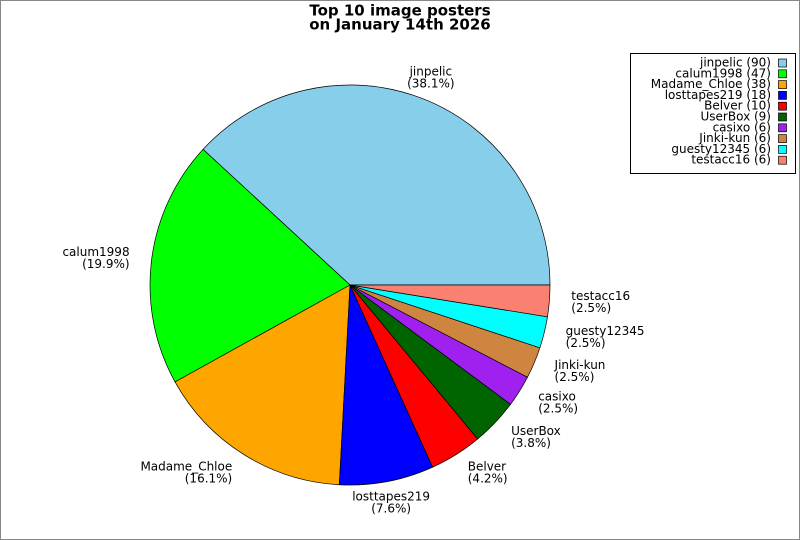 The height and width of the screenshot is (540, 800). I want to click on legend-label: Belver (10), so click(737, 106).